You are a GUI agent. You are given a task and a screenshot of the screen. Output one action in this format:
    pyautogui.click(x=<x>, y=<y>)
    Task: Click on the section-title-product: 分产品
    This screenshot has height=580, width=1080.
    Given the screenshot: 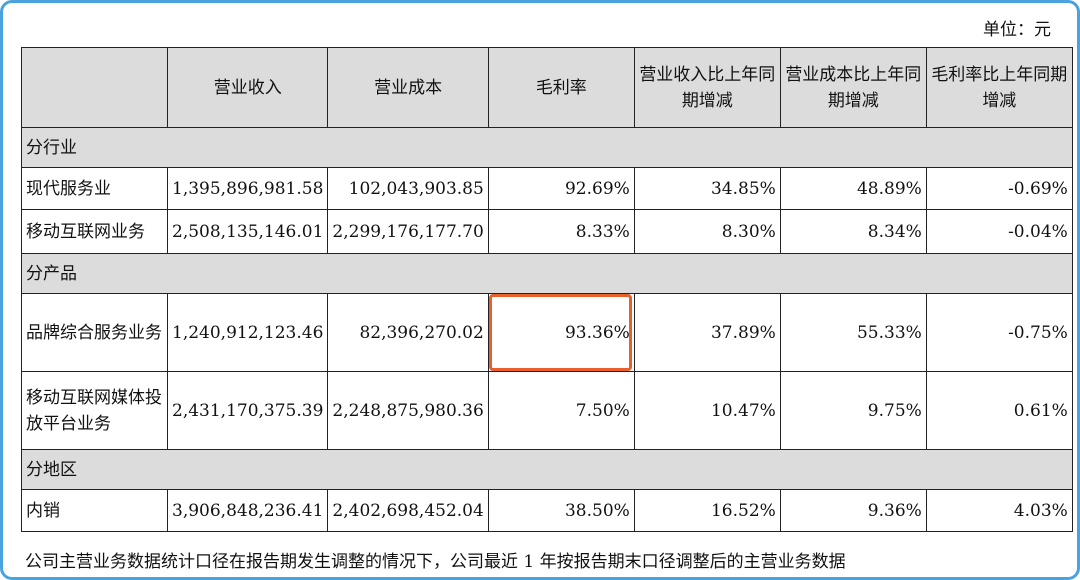 What is the action you would take?
    pyautogui.click(x=547, y=273)
    